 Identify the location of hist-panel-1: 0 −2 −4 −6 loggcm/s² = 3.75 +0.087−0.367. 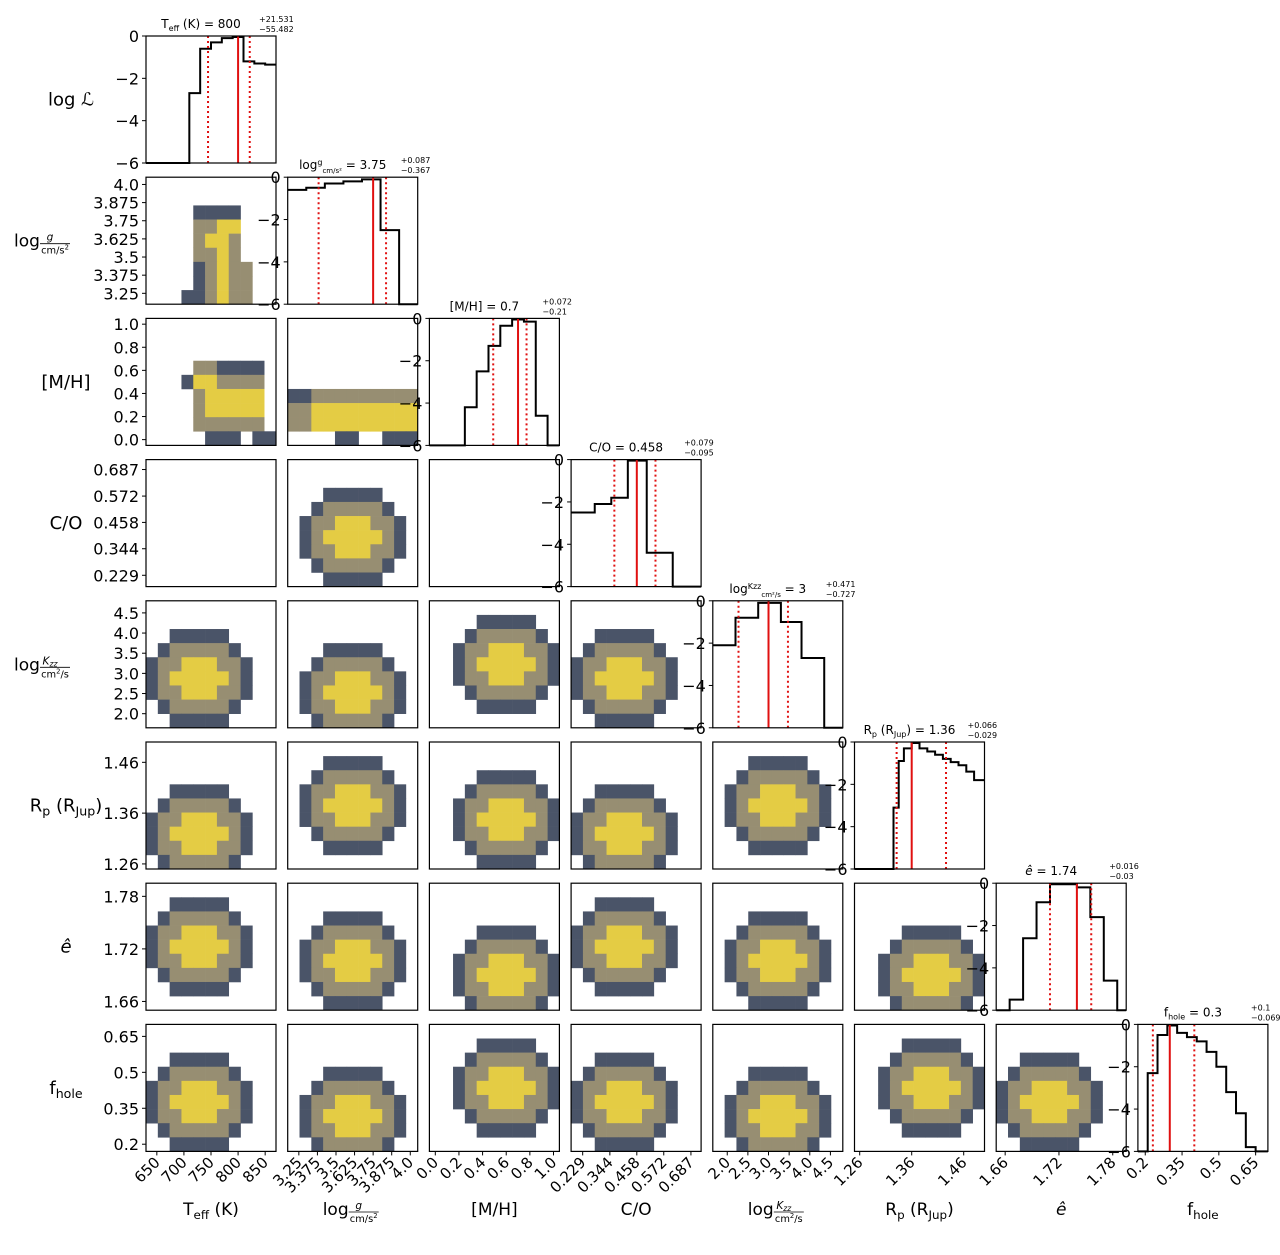
(343, 235).